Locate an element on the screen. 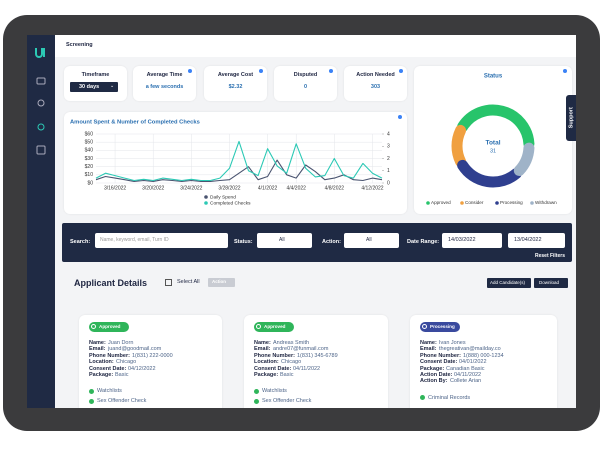 This screenshot has height=450, width=603. field-value: Juan Dorn is located at coordinates (121, 343).